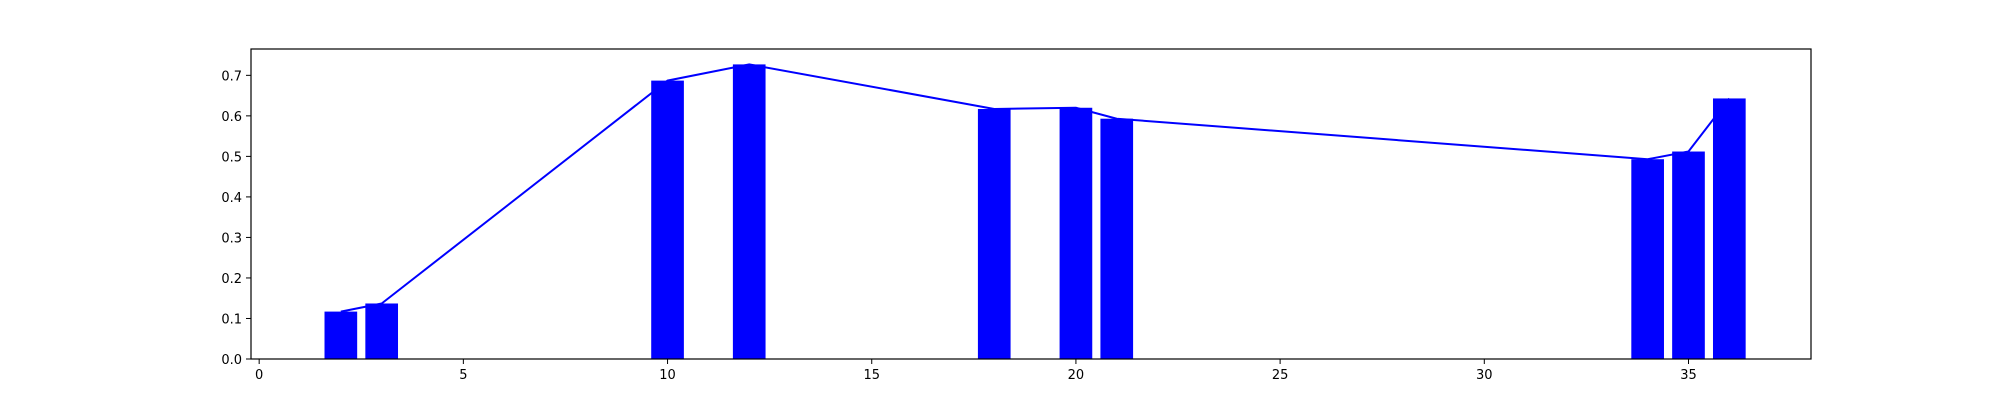  I want to click on x-tick-label: 0, so click(259, 375).